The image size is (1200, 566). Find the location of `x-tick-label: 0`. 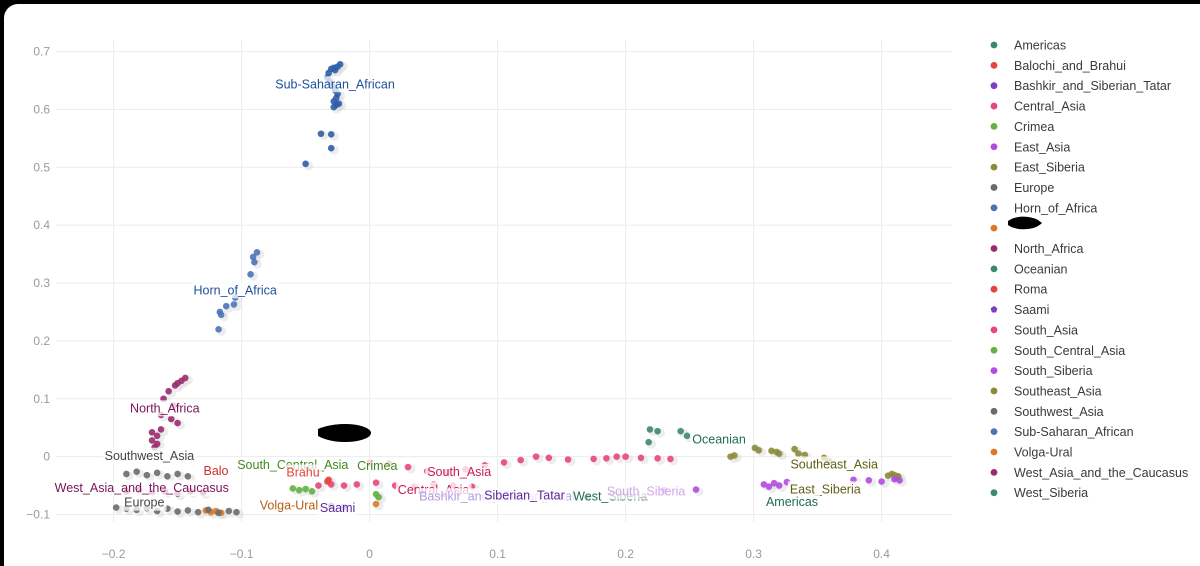

x-tick-label: 0 is located at coordinates (369, 554).